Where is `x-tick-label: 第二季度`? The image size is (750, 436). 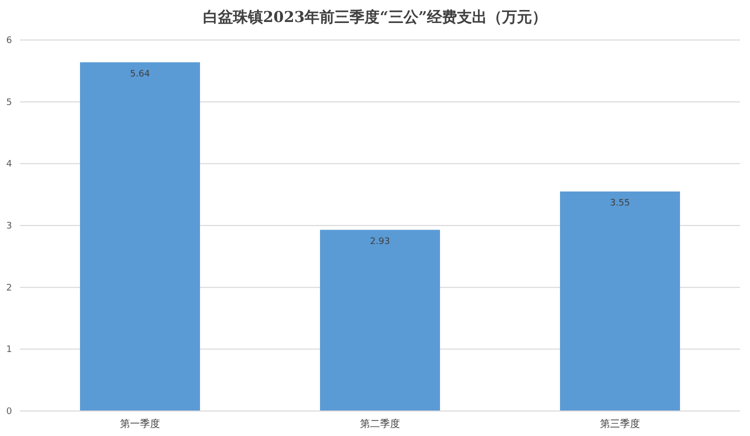
x-tick-label: 第二季度 is located at coordinates (380, 424).